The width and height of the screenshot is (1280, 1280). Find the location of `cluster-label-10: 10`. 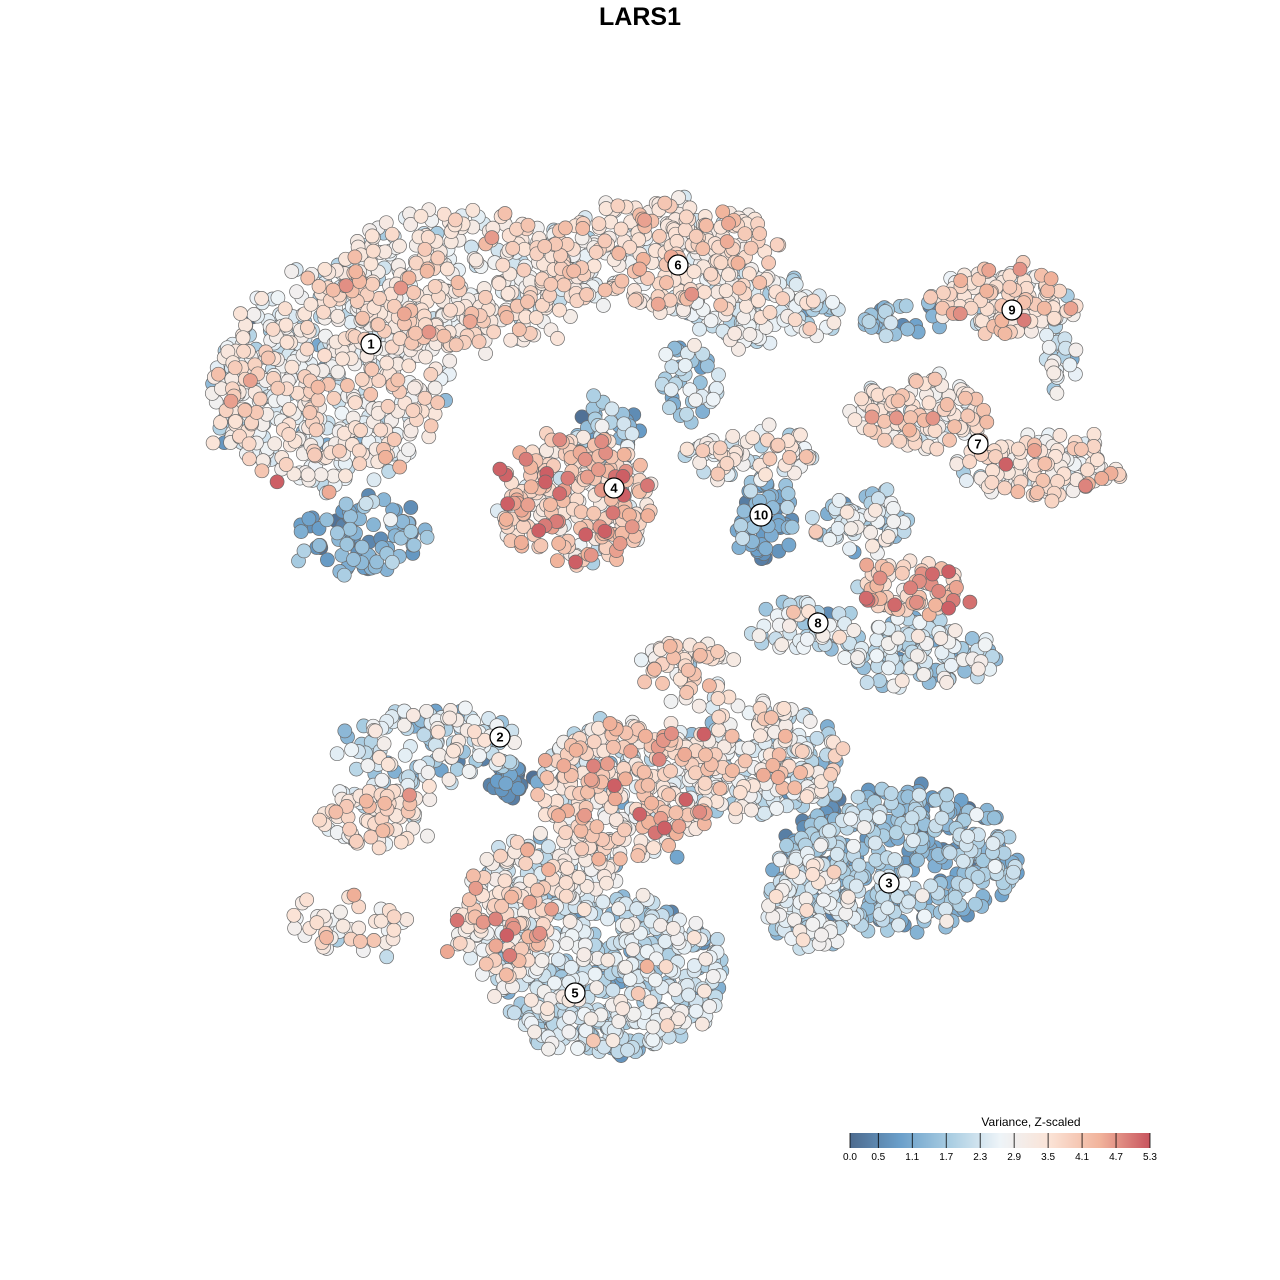

cluster-label-10: 10 is located at coordinates (761, 515).